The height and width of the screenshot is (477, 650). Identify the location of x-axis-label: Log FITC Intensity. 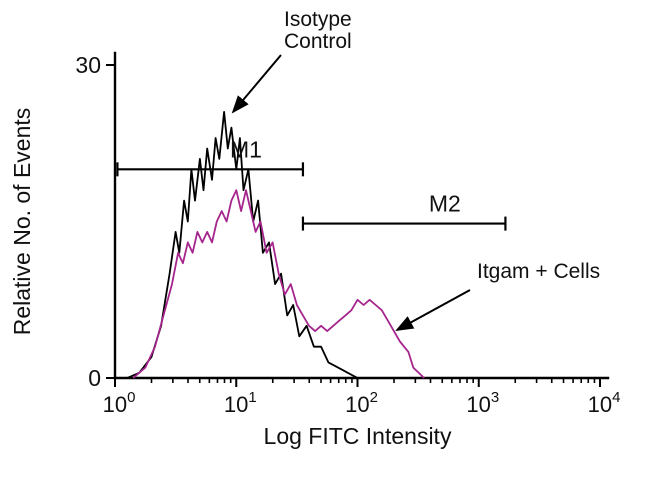
(358, 436).